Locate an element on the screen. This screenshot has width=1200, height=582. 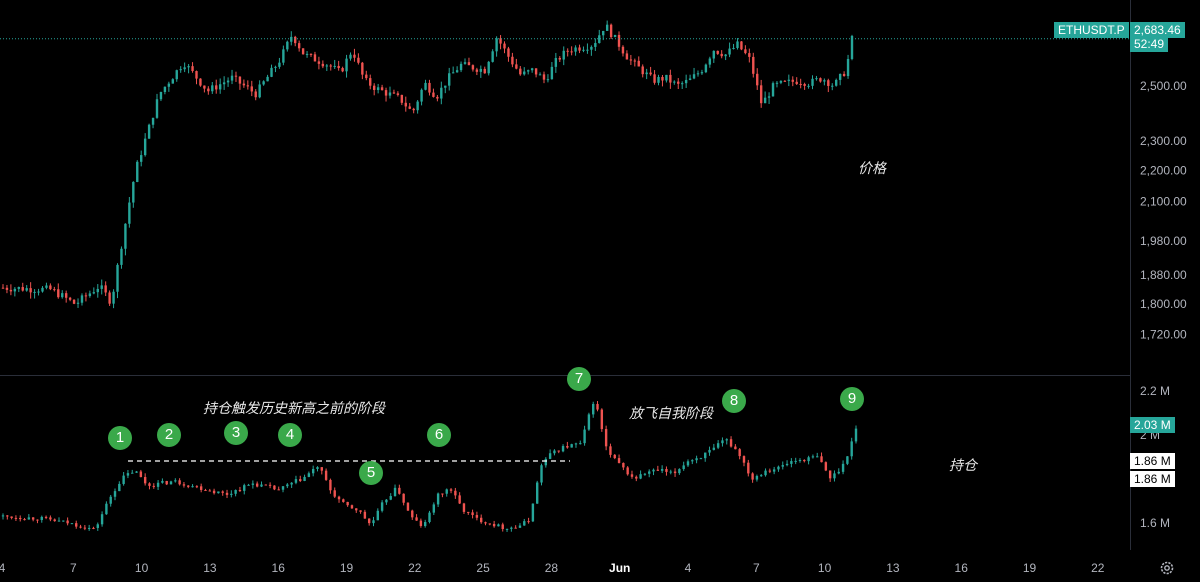
oi-axis-tick-label: 2.2 M is located at coordinates (1155, 391).